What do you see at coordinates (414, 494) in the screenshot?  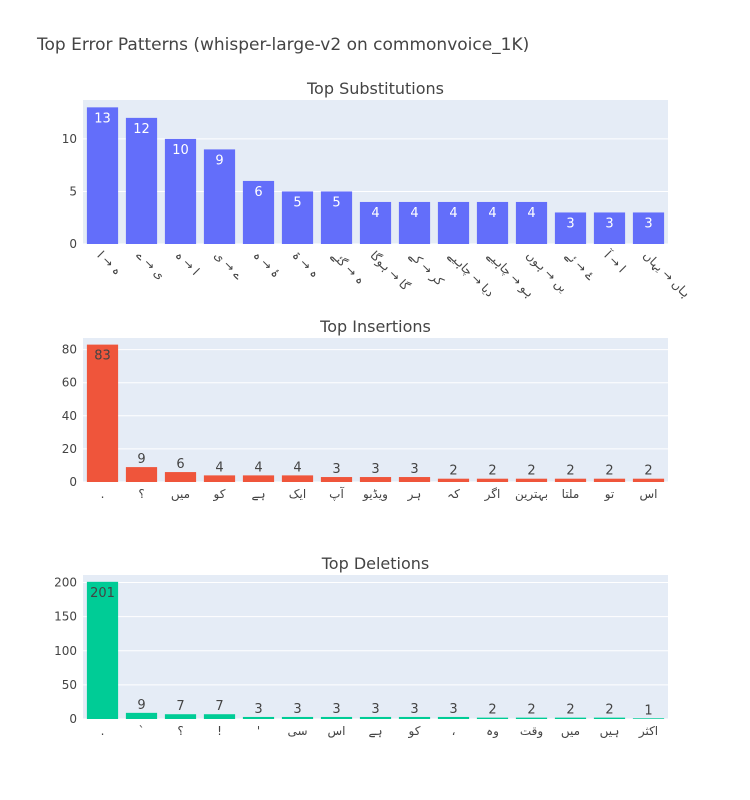 I see `x-tick-label: ہر` at bounding box center [414, 494].